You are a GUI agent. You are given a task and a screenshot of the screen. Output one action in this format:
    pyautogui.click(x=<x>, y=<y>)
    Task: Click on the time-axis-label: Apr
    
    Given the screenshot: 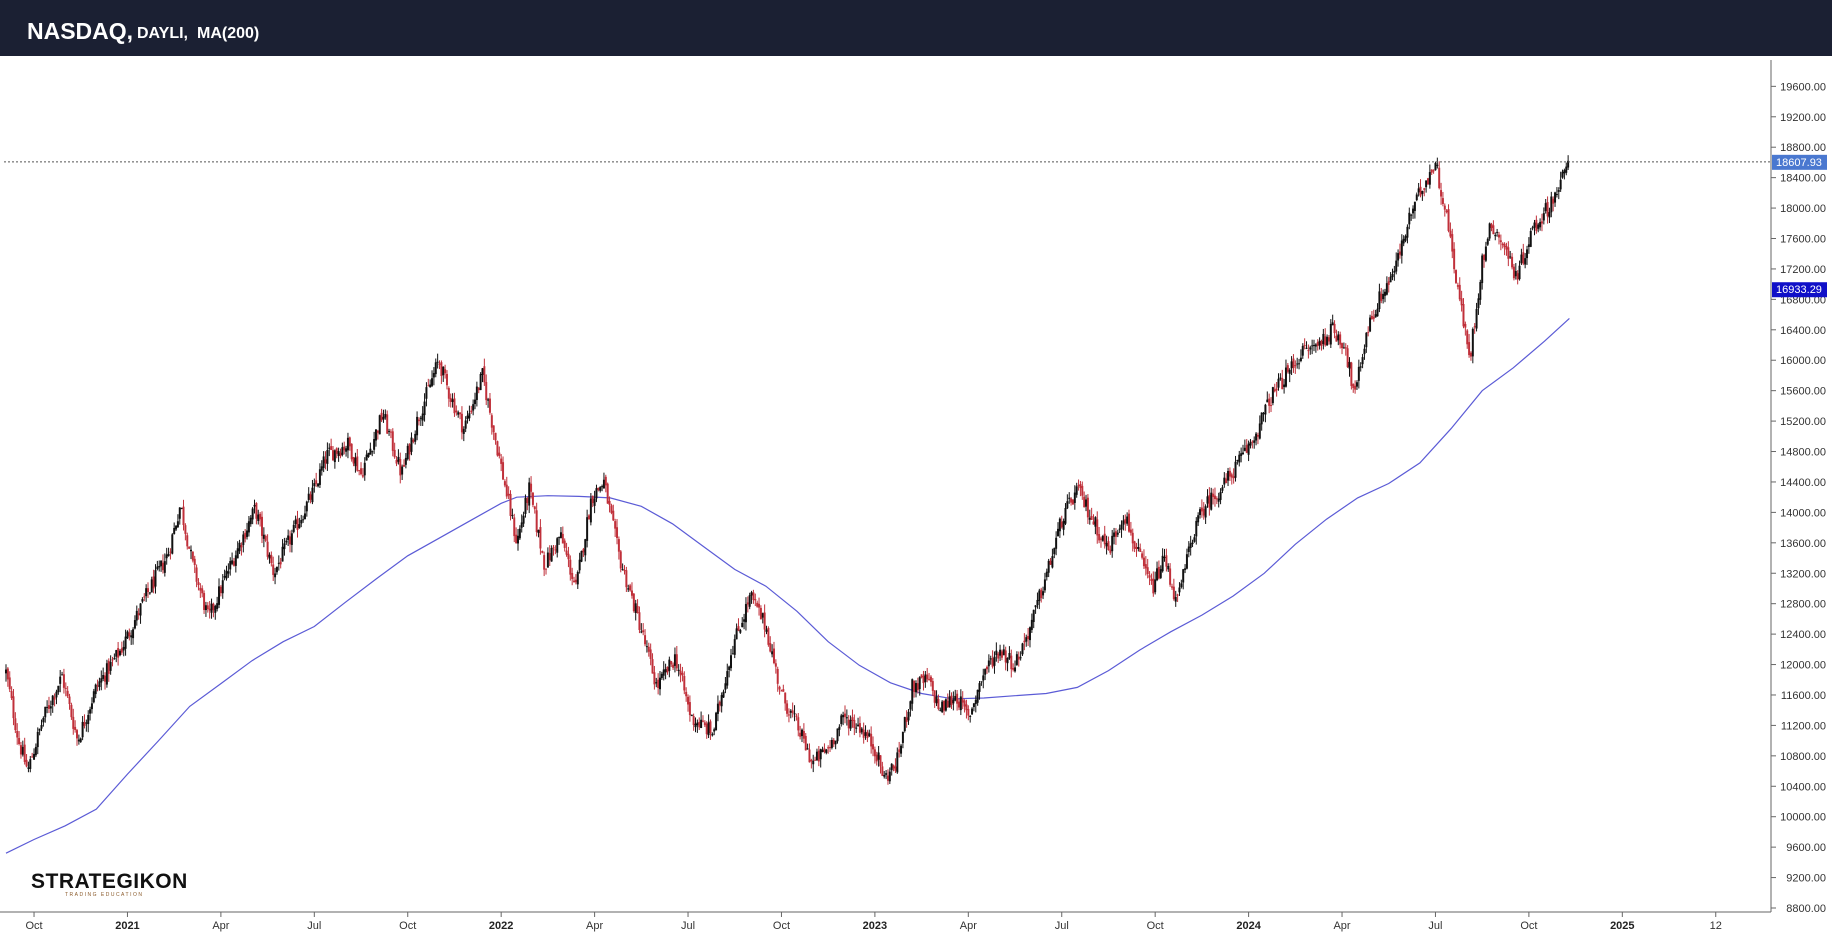 What is the action you would take?
    pyautogui.click(x=968, y=926)
    